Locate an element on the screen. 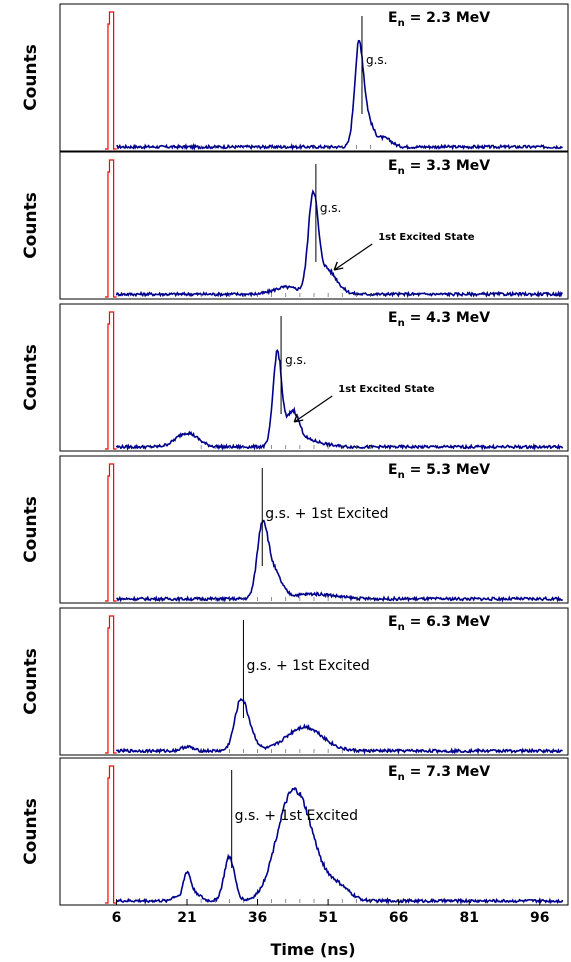 The height and width of the screenshot is (962, 571). x-tick-label: 66 is located at coordinates (398, 918).